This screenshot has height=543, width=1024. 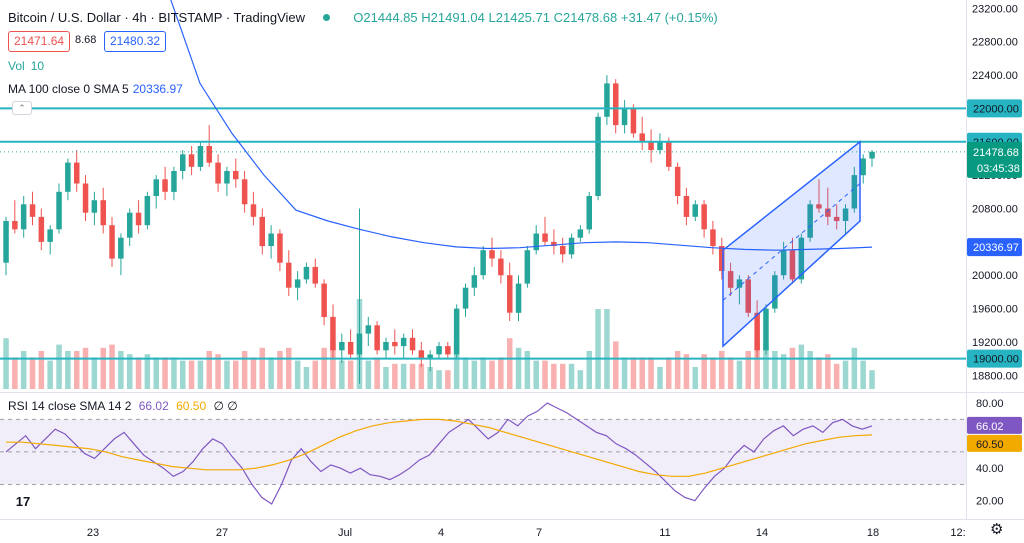 I want to click on level-price-tag, so click(x=994, y=358).